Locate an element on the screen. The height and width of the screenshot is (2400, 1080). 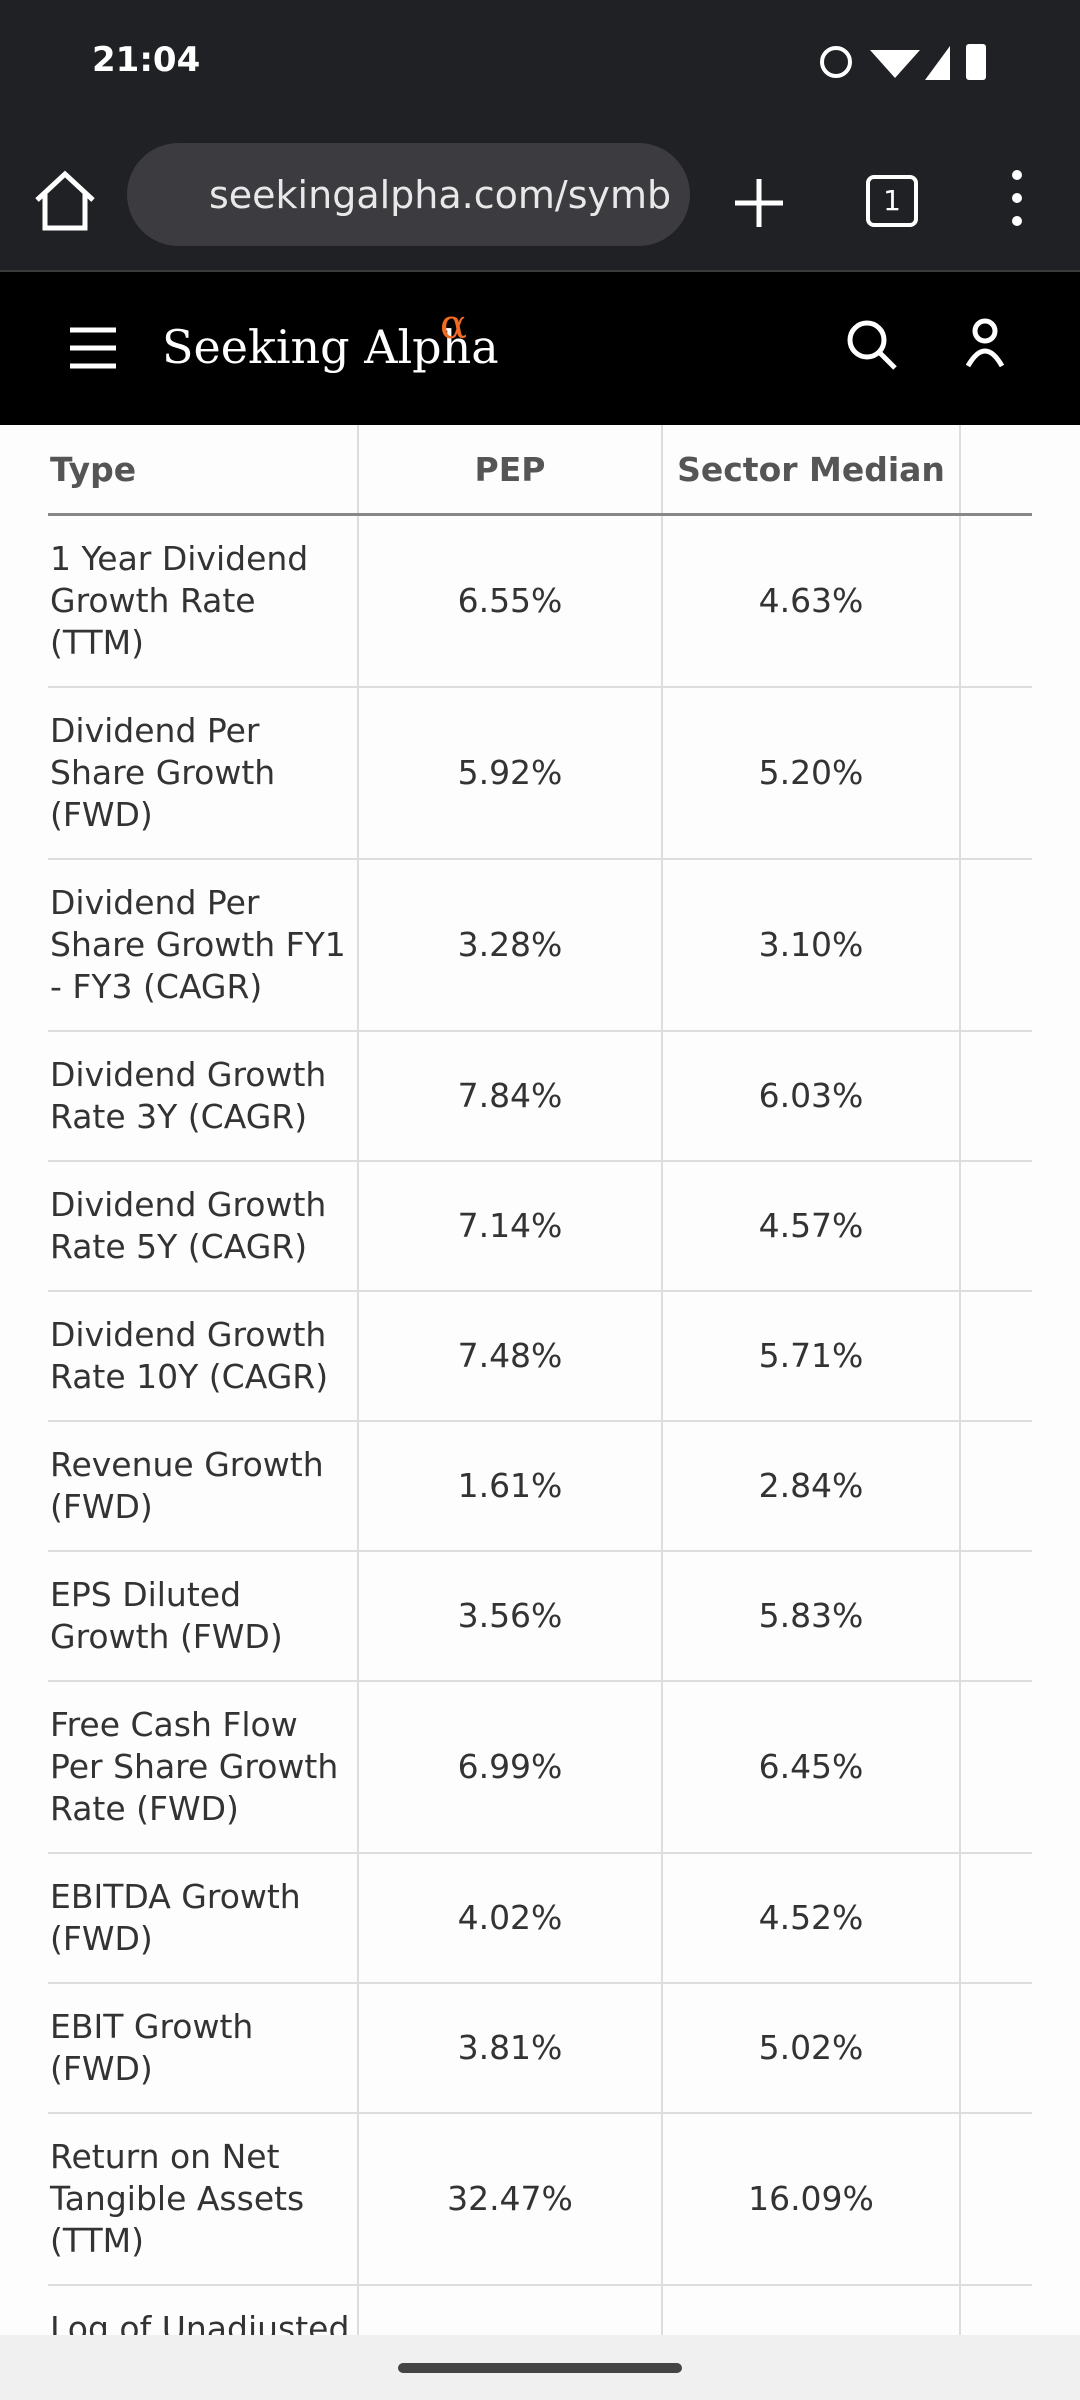
table-row: EBIT Growth (FWD) 3.81% 5.02% is located at coordinates (540, 2048).